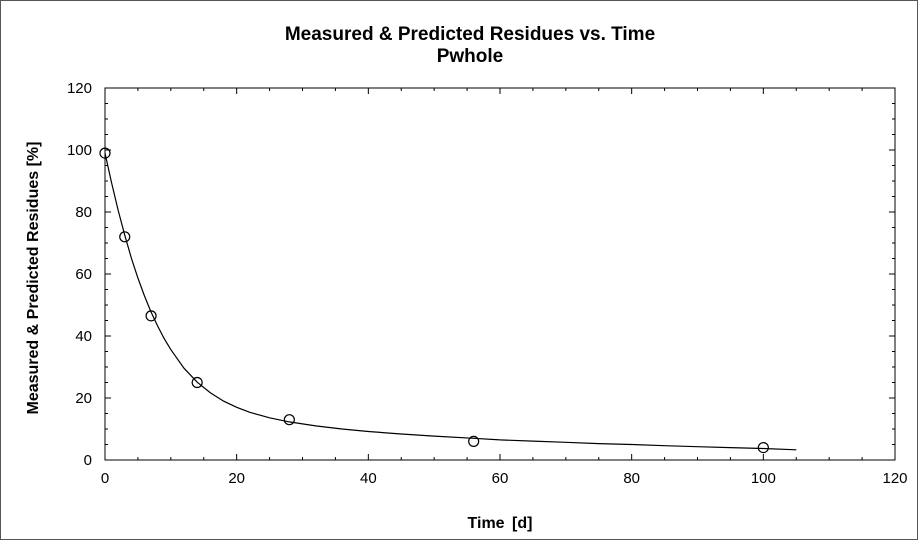 The image size is (918, 540). I want to click on y-tick-label: 20, so click(83, 398).